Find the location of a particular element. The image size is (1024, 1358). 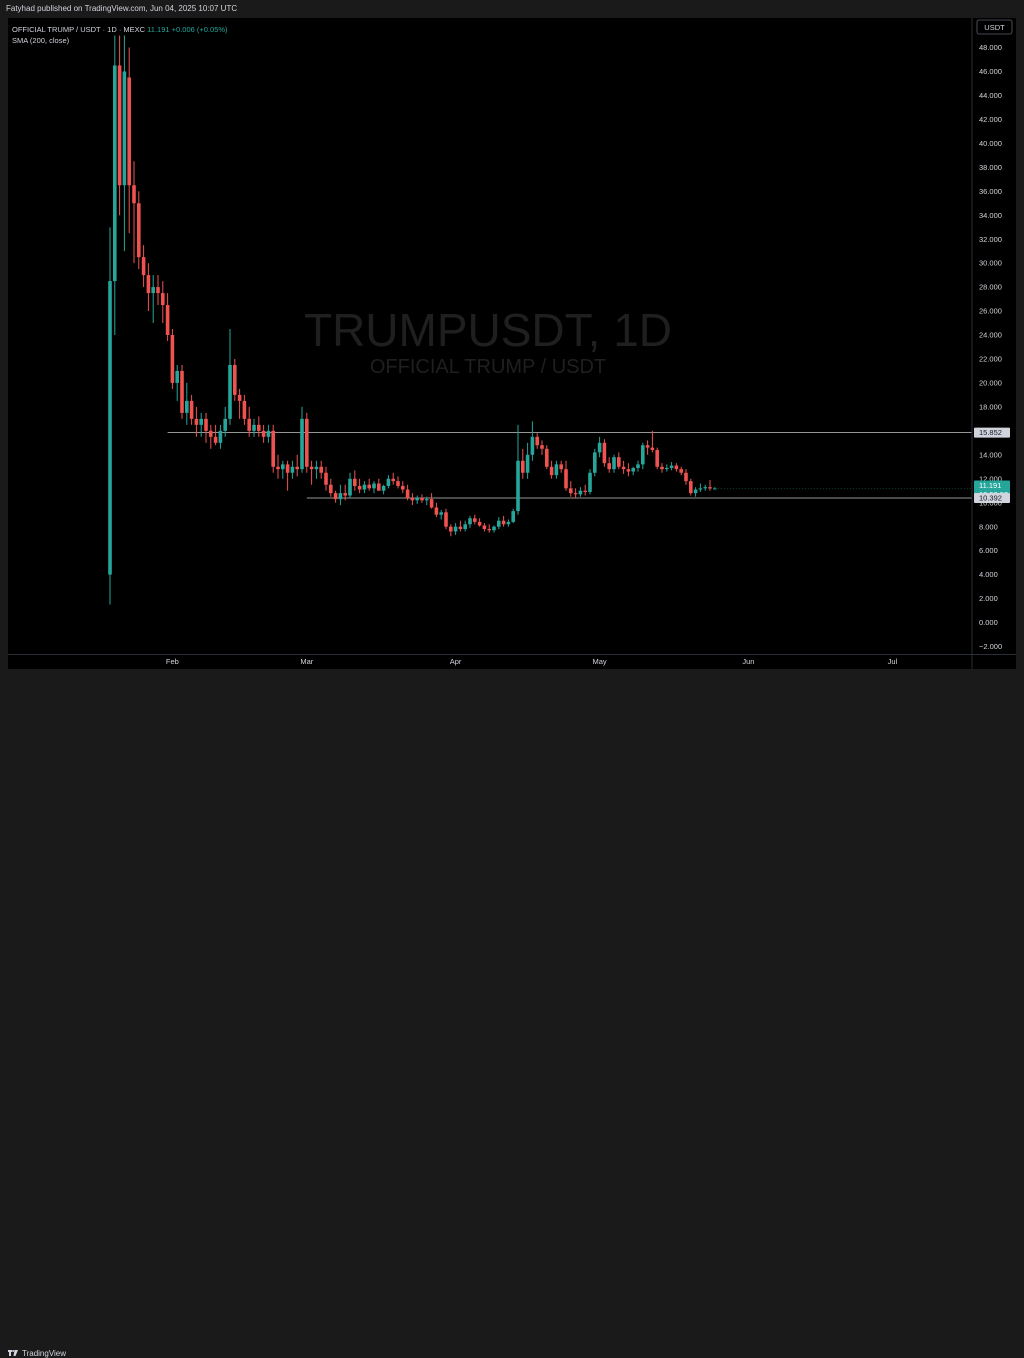

currency-box is located at coordinates (994, 27).